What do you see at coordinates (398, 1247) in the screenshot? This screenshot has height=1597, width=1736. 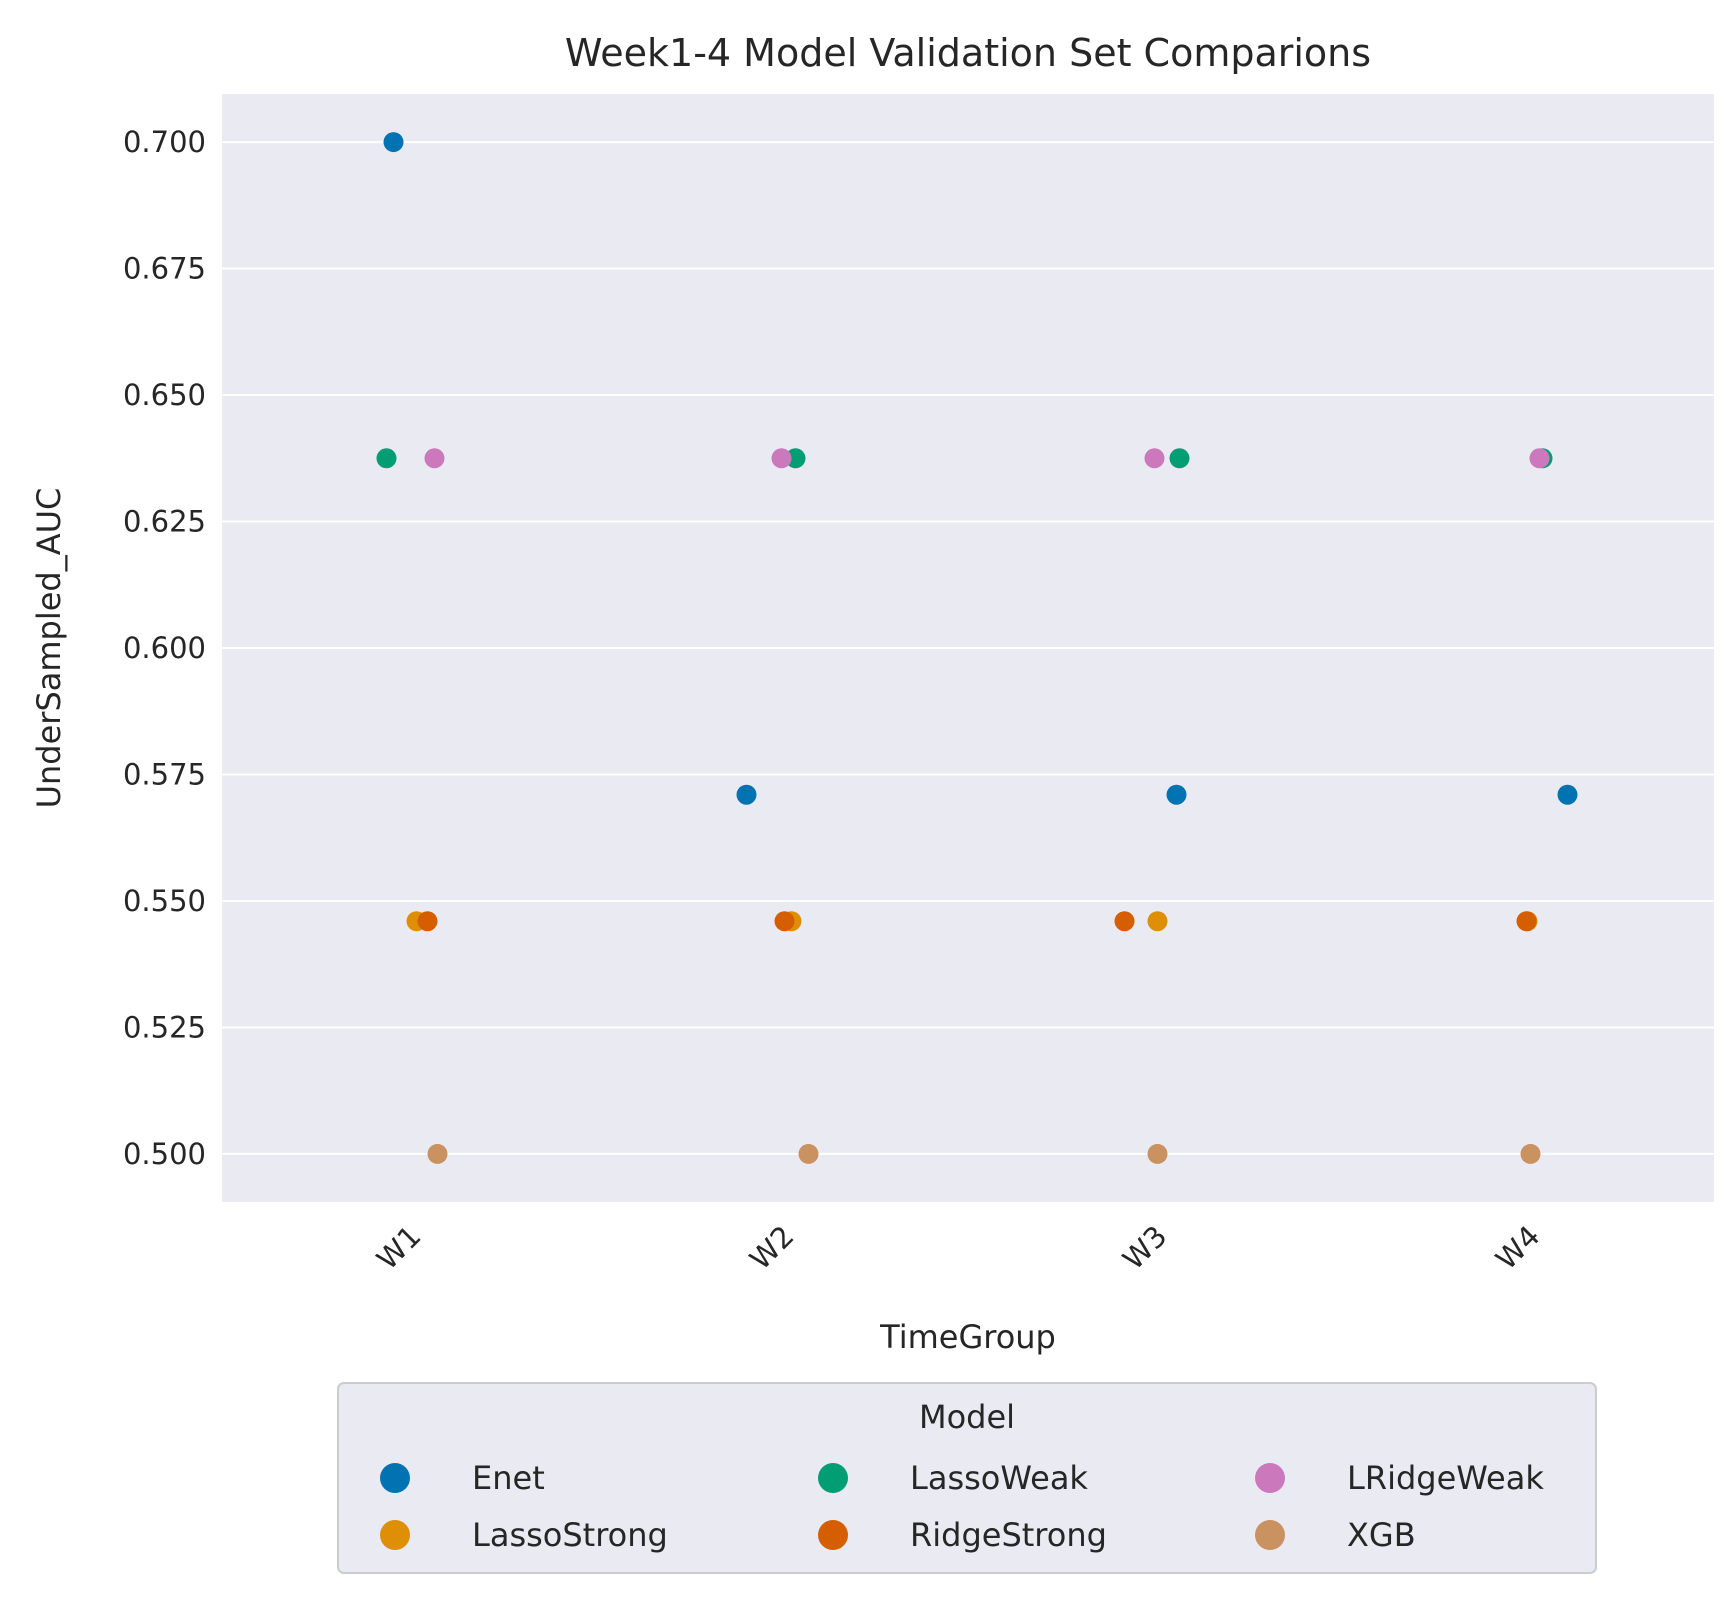 I see `x-tick-label: W1` at bounding box center [398, 1247].